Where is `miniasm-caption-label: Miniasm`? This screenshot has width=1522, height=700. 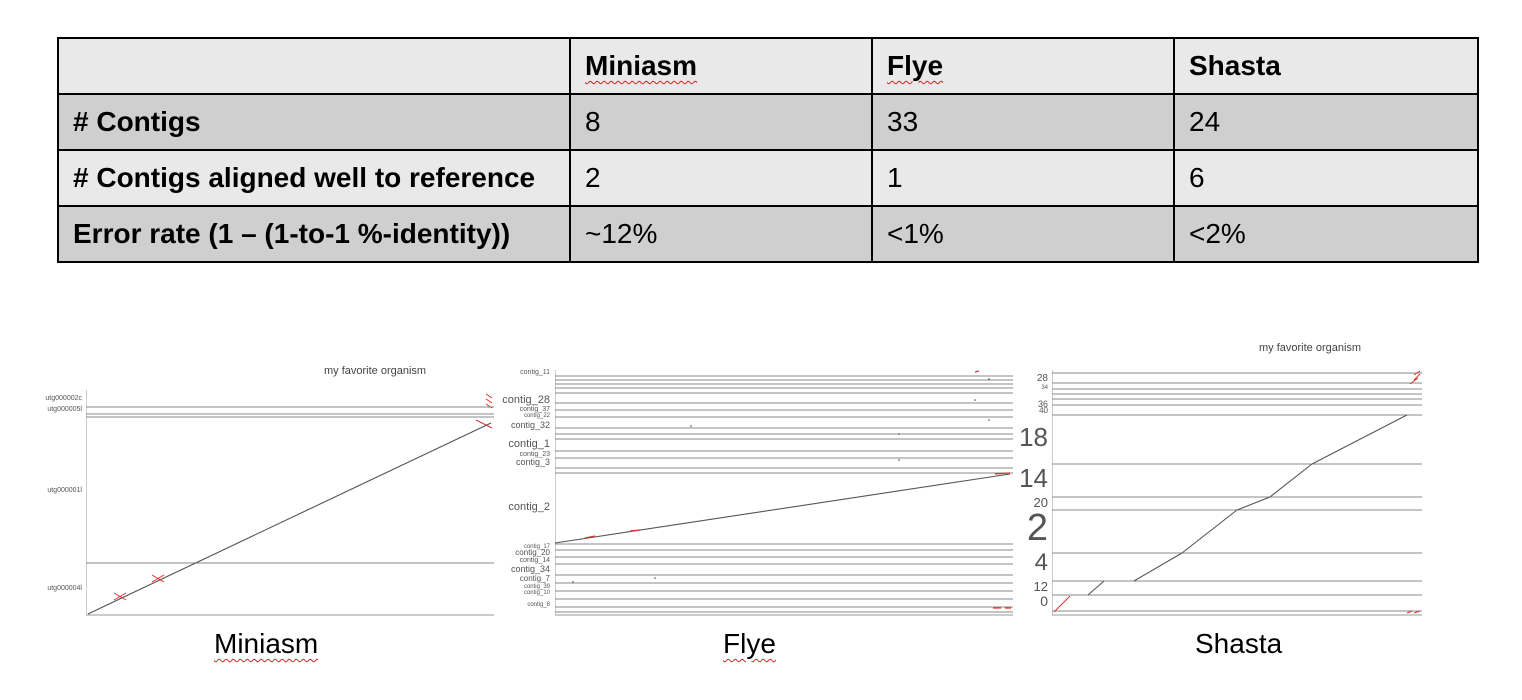 miniasm-caption-label: Miniasm is located at coordinates (266, 643).